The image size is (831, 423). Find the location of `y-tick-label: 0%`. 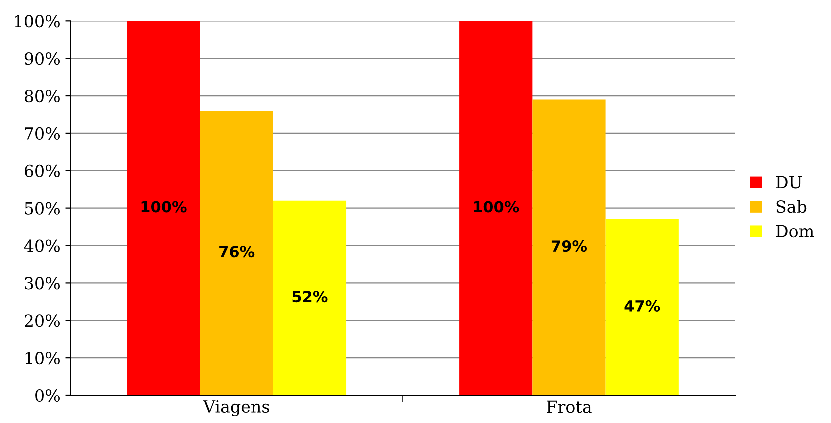

y-tick-label: 0% is located at coordinates (48, 395).